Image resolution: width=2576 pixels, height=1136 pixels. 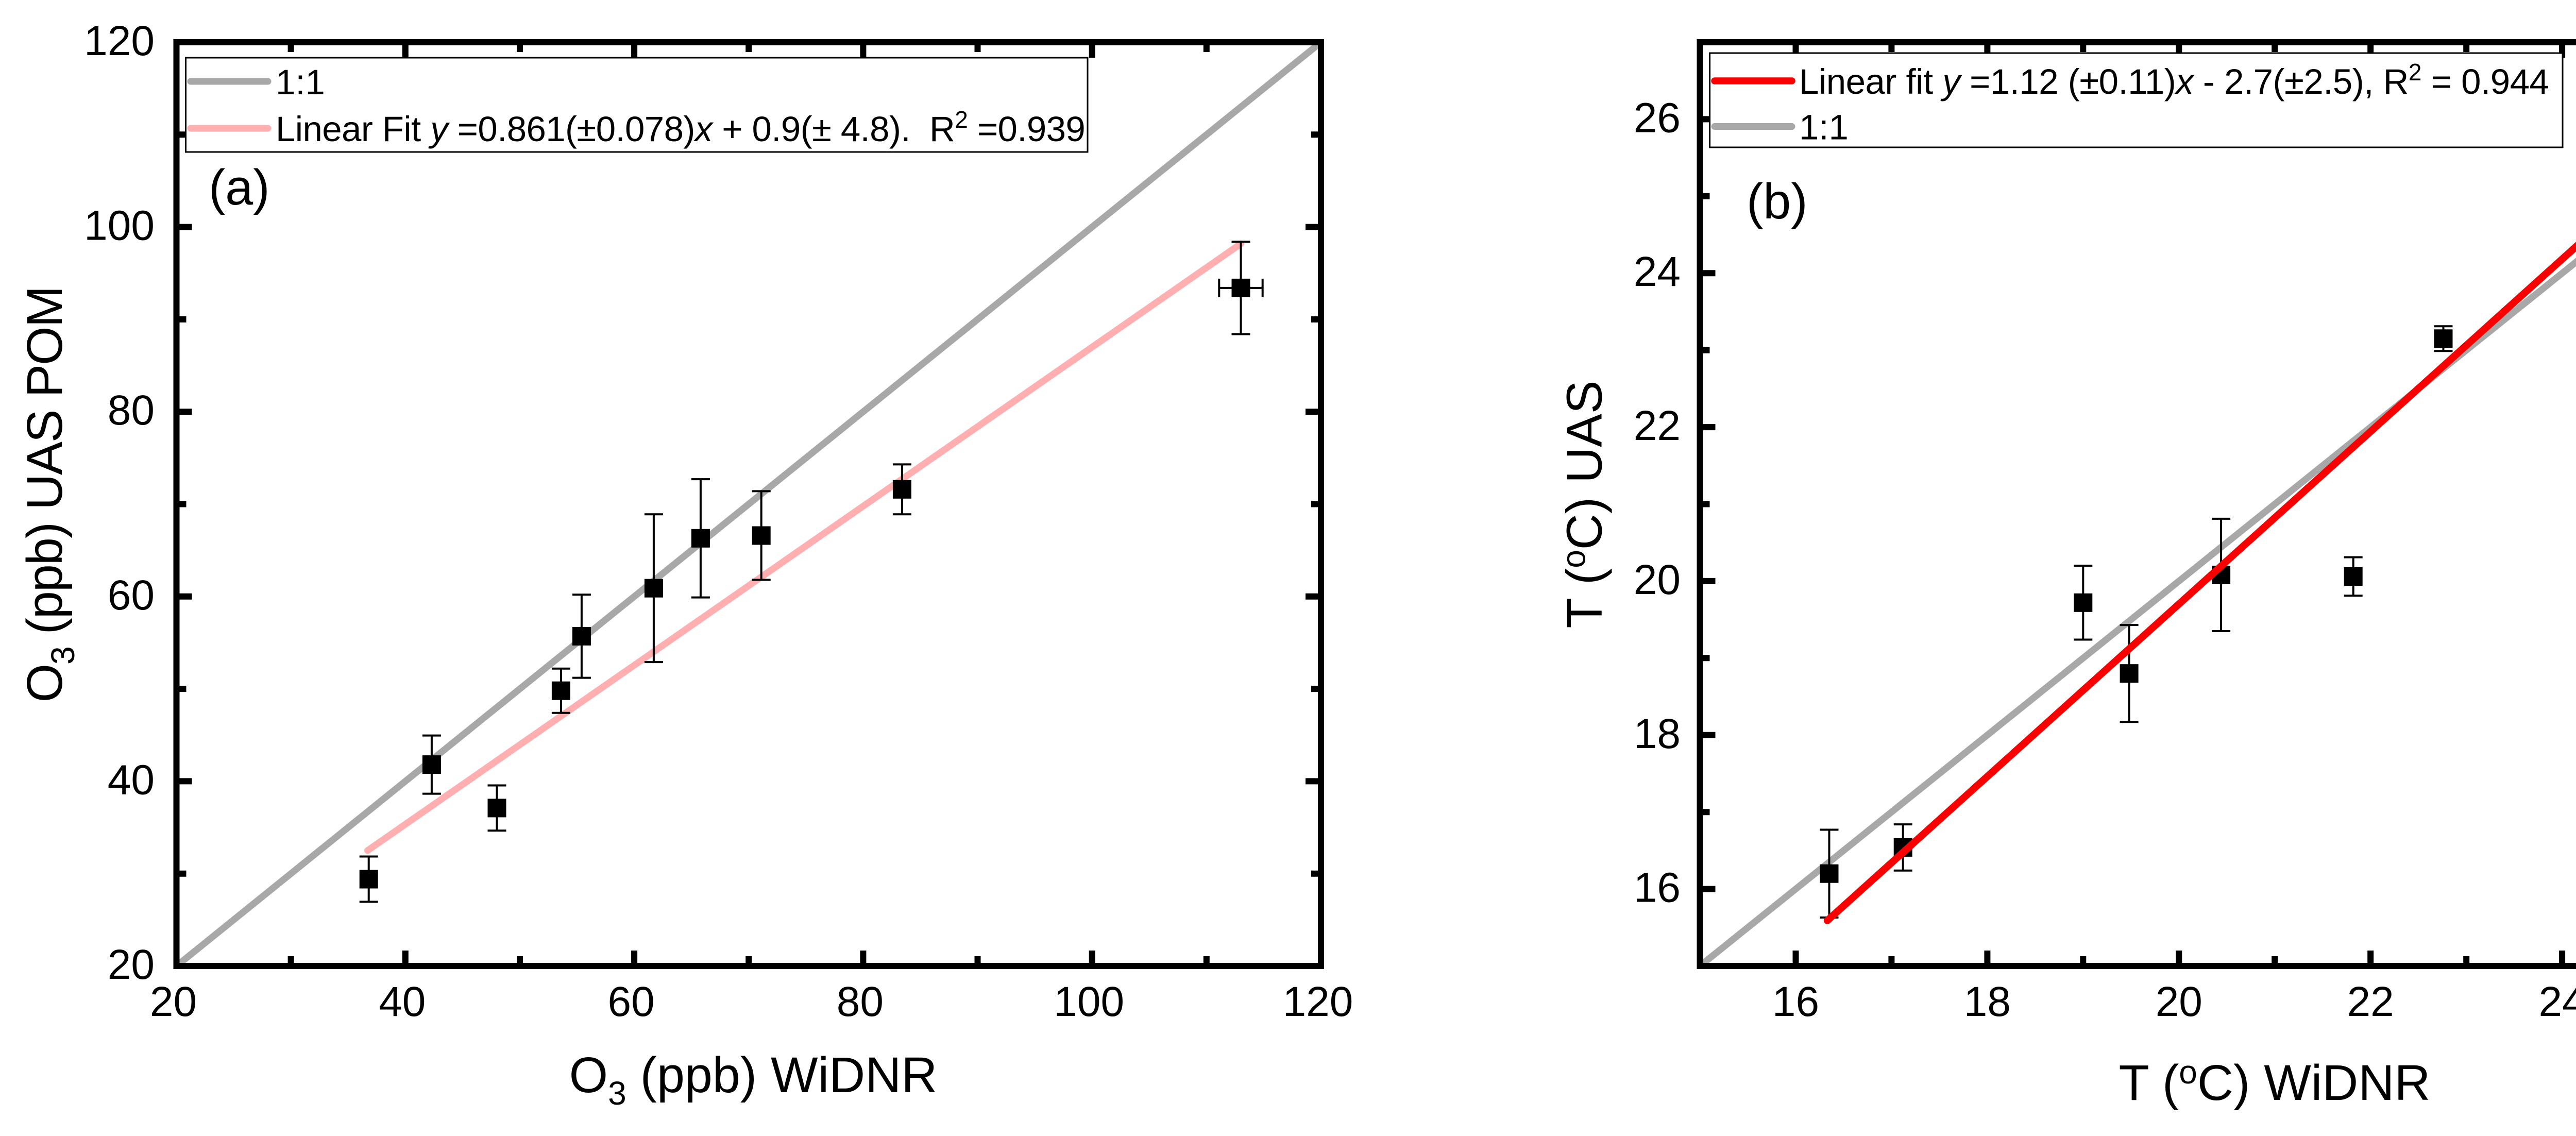 I want to click on svg-text: T (oC) UAS, so click(x=1584, y=504).